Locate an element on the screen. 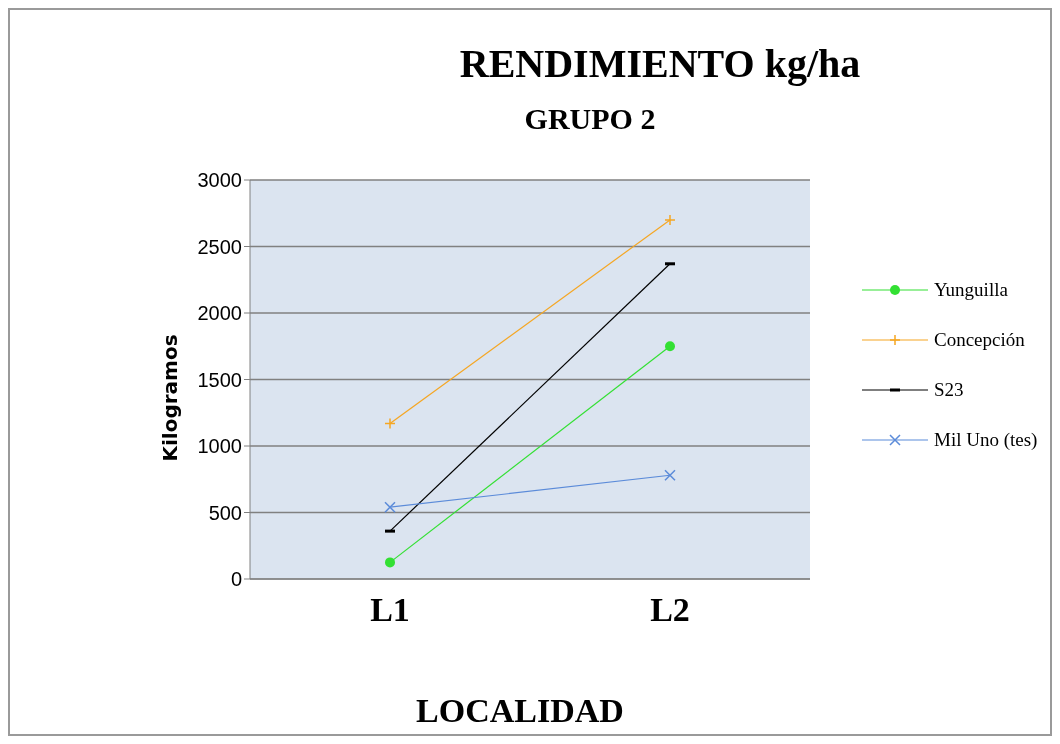  legend-label: Mil Uno (tes) is located at coordinates (986, 440).